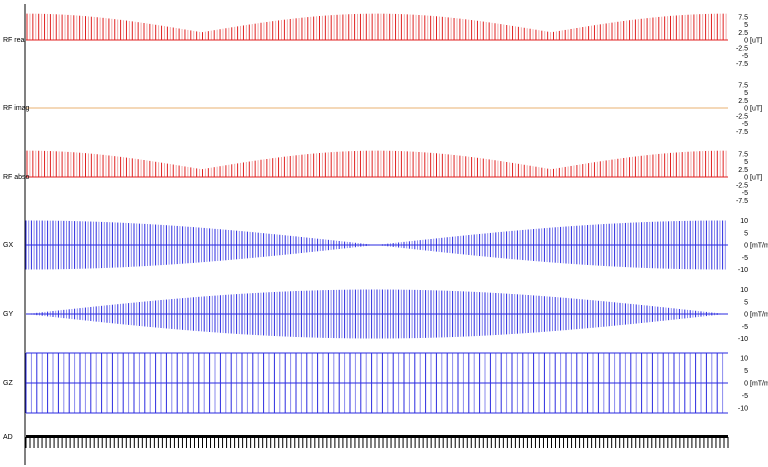 The image size is (768, 467). I want to click on panel-label: RF imag, so click(16, 108).